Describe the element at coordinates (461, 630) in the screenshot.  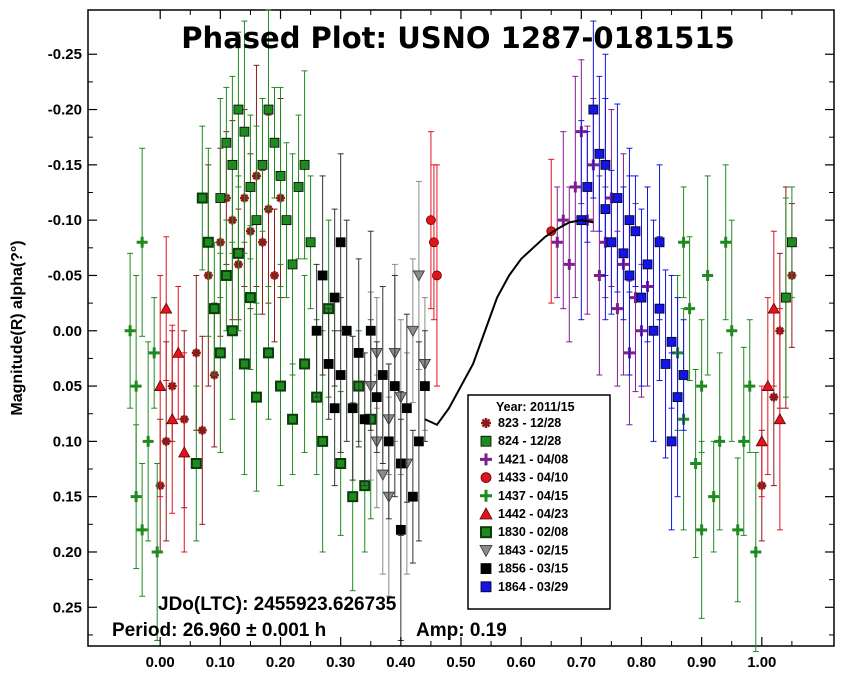
I see `amp-annotation: Amp: 0.19` at that location.